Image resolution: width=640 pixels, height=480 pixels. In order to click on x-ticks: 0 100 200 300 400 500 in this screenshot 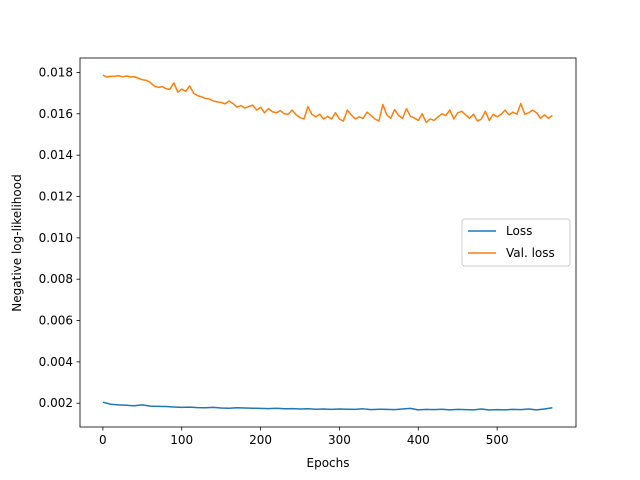, I will do `click(304, 437)`.